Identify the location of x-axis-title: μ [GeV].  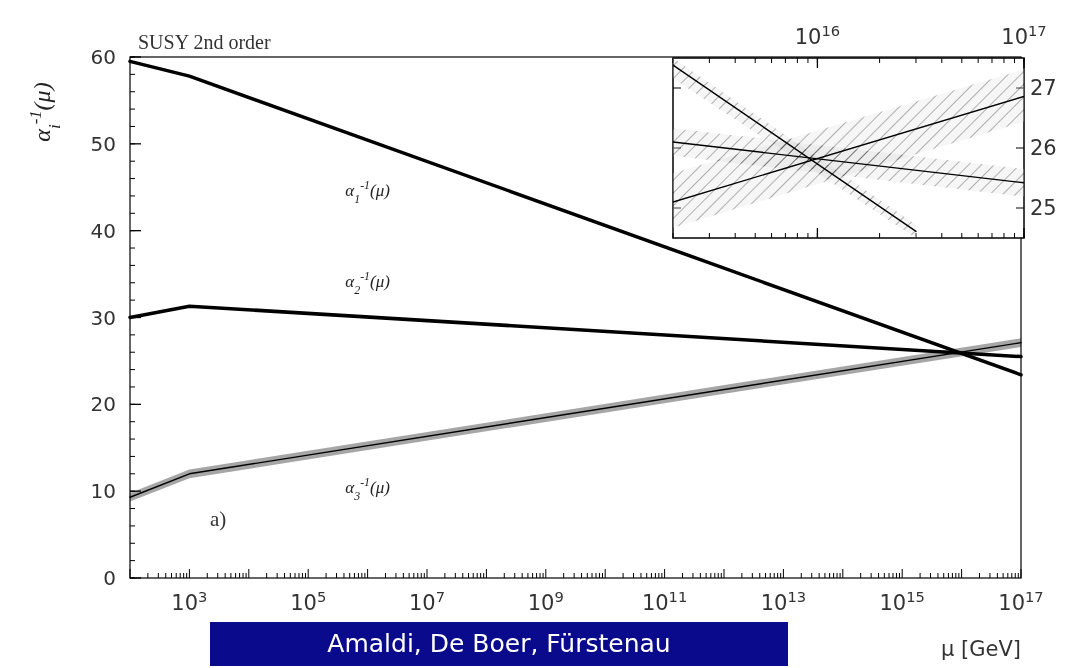
(981, 649).